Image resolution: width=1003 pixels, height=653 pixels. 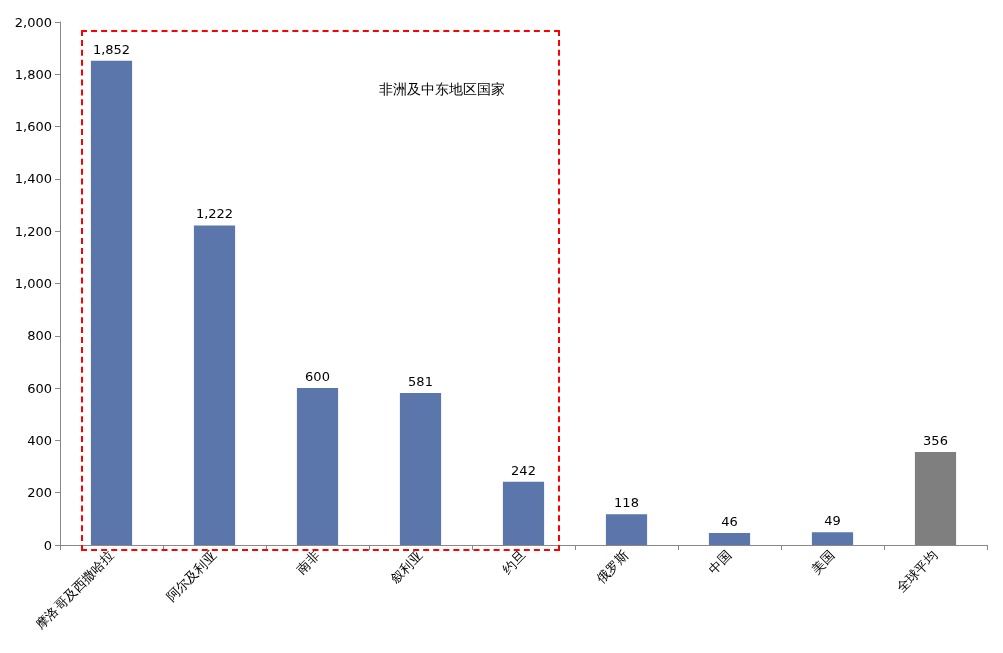 What do you see at coordinates (420, 382) in the screenshot?
I see `data-label: 581` at bounding box center [420, 382].